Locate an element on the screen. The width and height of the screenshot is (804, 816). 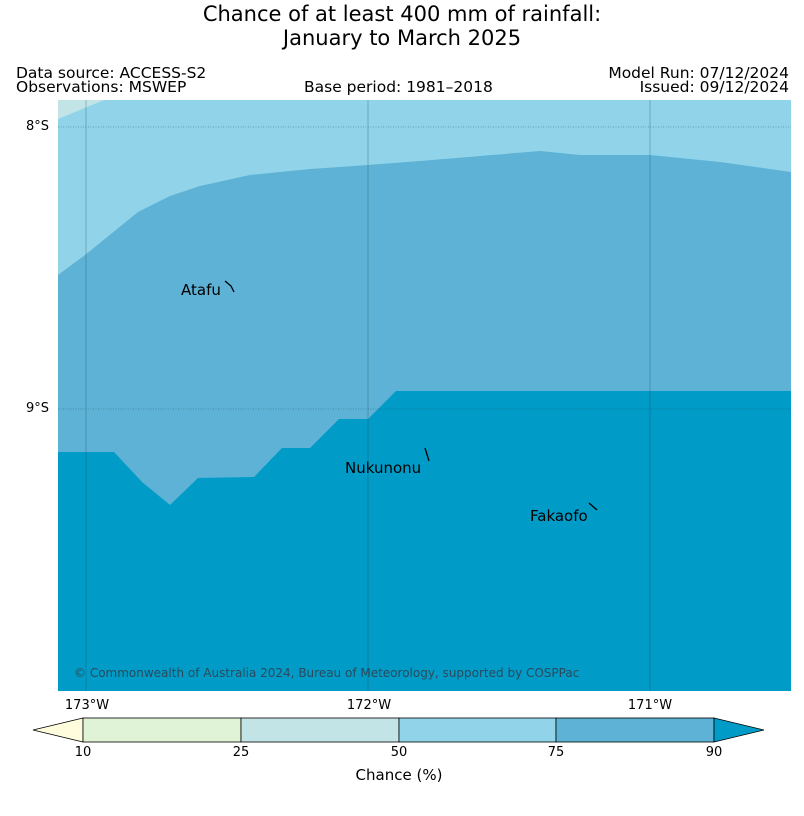
issued-date: Issued: 09/12/2024 is located at coordinates (714, 87).